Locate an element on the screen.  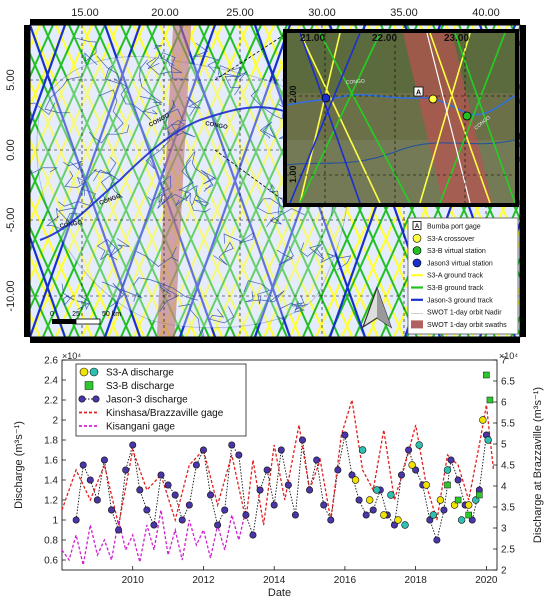
s3a-crossover-marker is located at coordinates (433, 99).